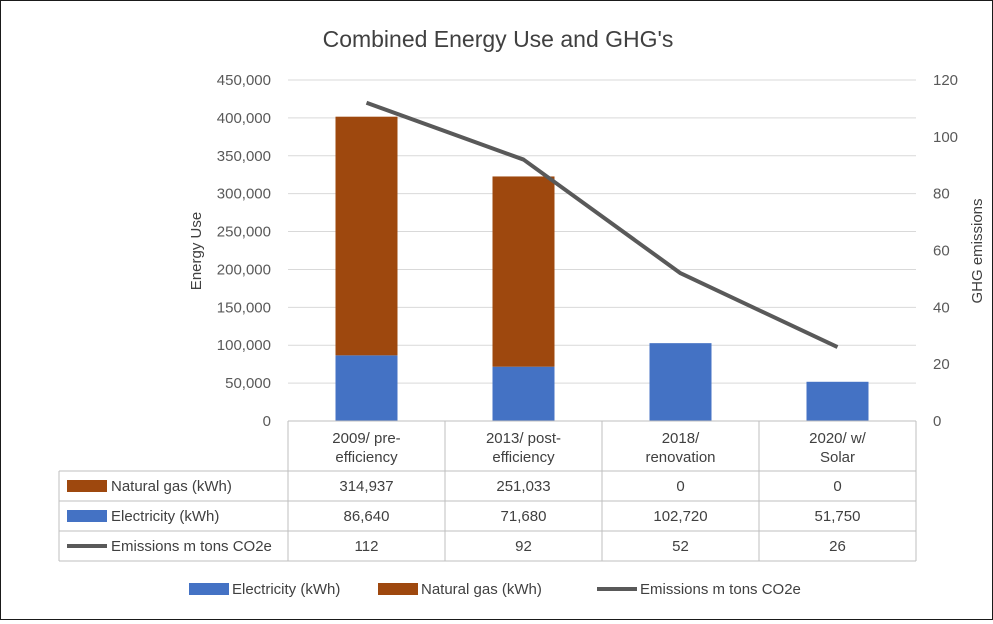 This screenshot has width=993, height=624. What do you see at coordinates (941, 251) in the screenshot?
I see `y2-tick-label: 60` at bounding box center [941, 251].